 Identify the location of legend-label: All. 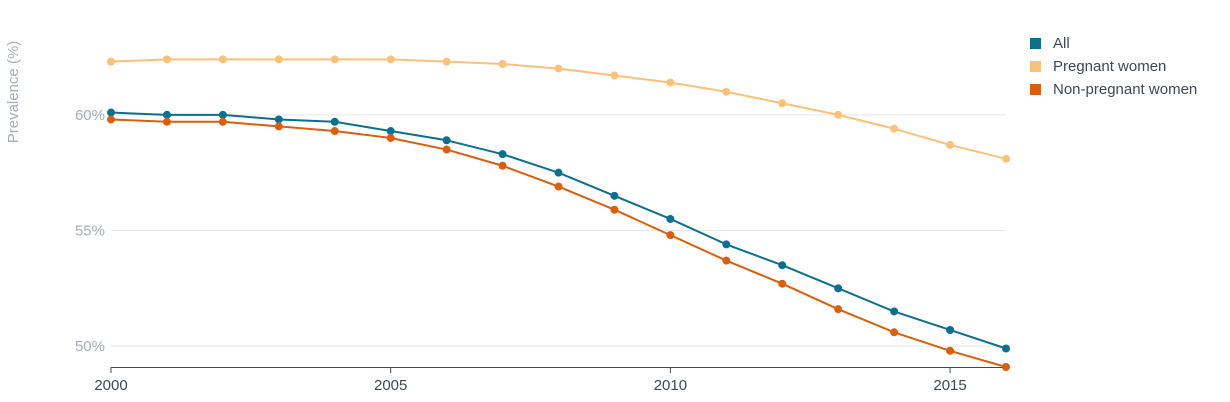
(1061, 43).